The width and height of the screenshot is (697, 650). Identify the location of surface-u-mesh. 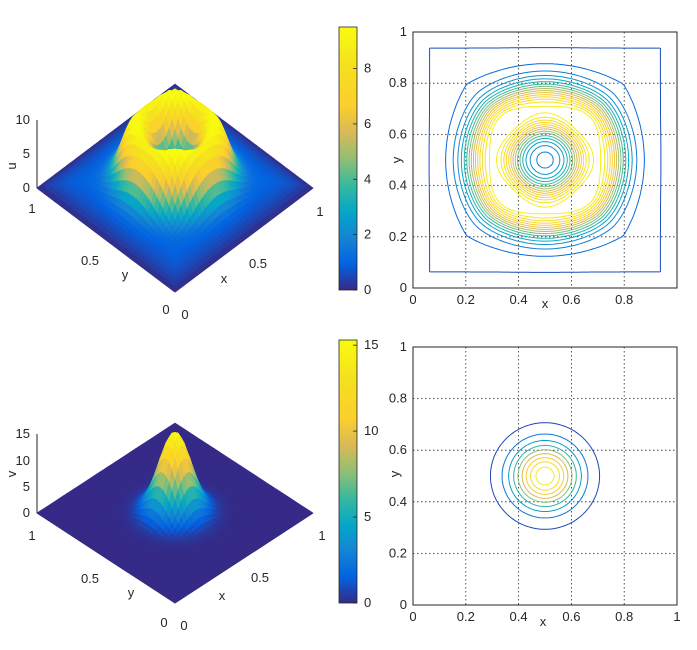
(175, 188).